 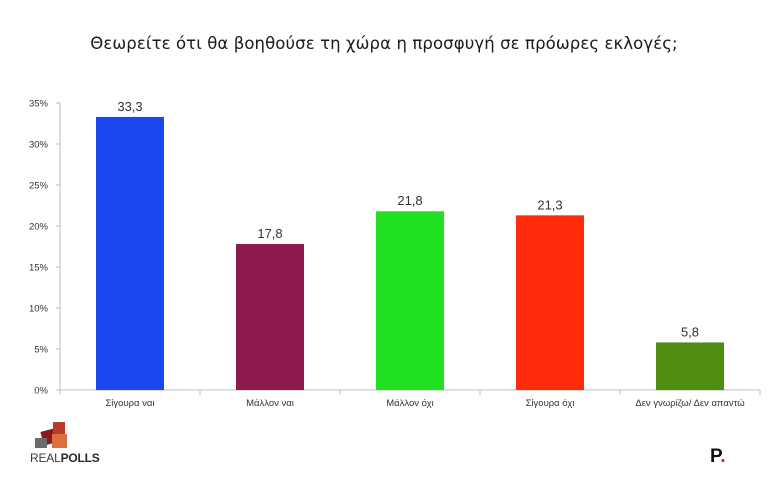 What do you see at coordinates (39, 104) in the screenshot?
I see `y-tick-label: 35%` at bounding box center [39, 104].